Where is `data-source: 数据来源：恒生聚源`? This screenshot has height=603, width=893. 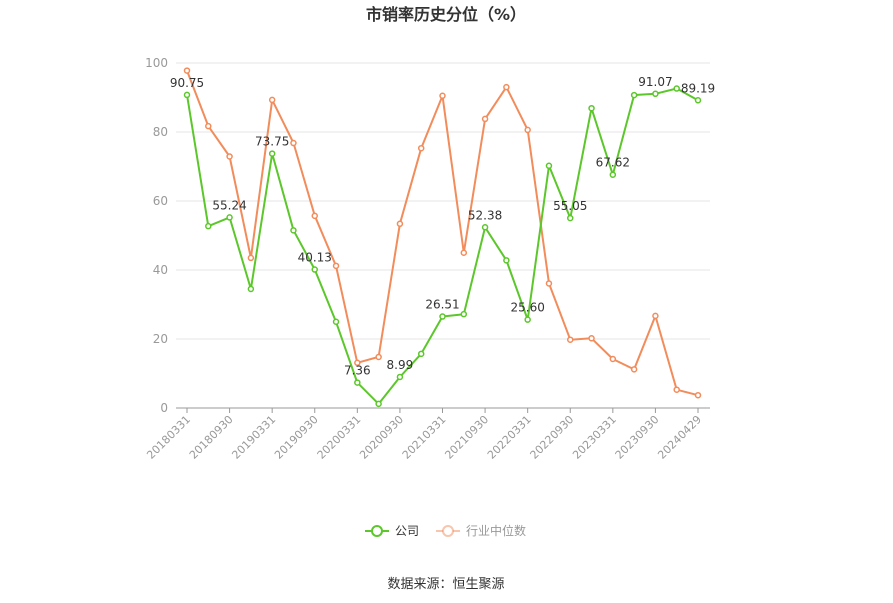
data-source: 数据来源：恒生聚源 is located at coordinates (445, 584).